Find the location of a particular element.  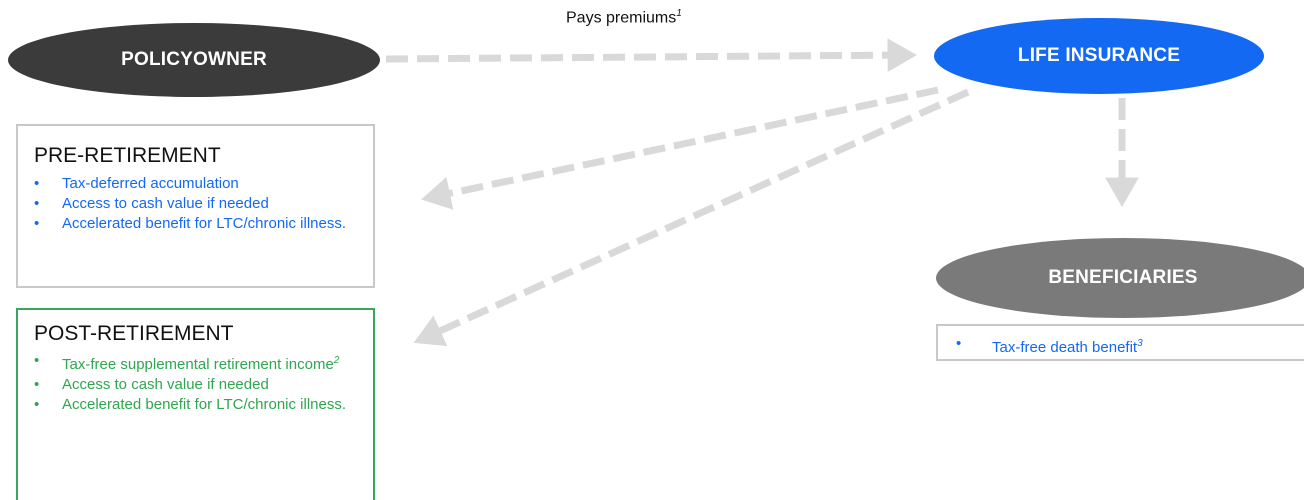

pre-retirement-arrow is located at coordinates (680, 148).